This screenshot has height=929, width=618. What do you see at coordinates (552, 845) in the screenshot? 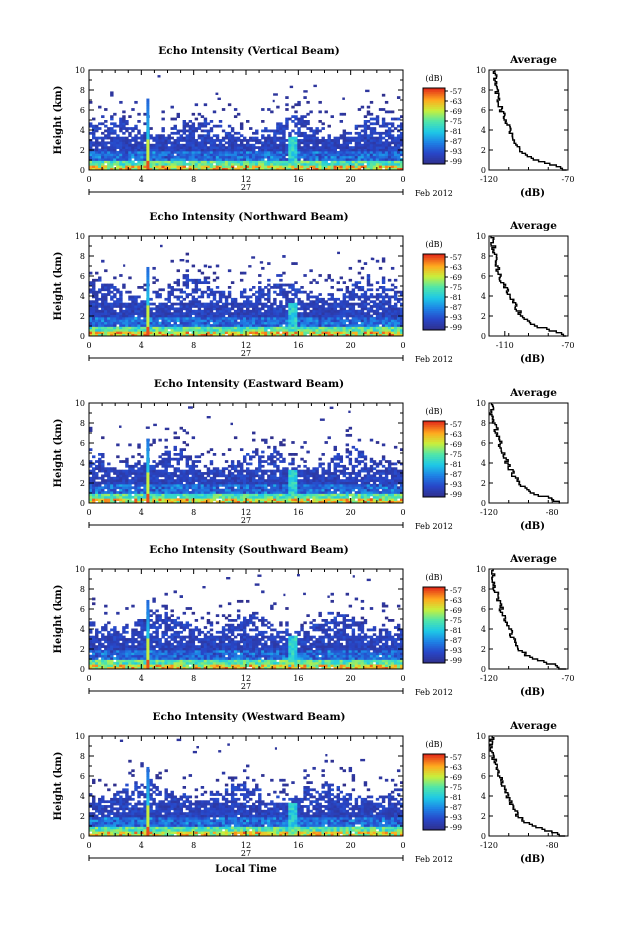
I see `average-x-tick: -80` at bounding box center [552, 845].